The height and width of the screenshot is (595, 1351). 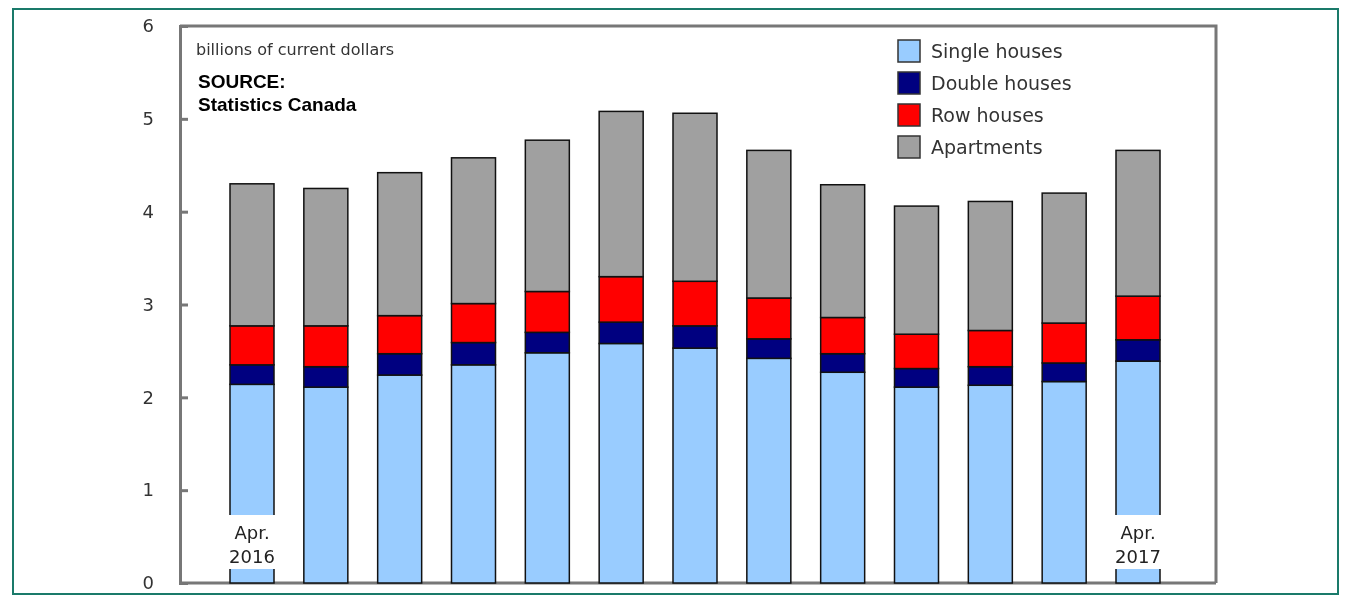 I want to click on legend-label: Apartments, so click(x=987, y=147).